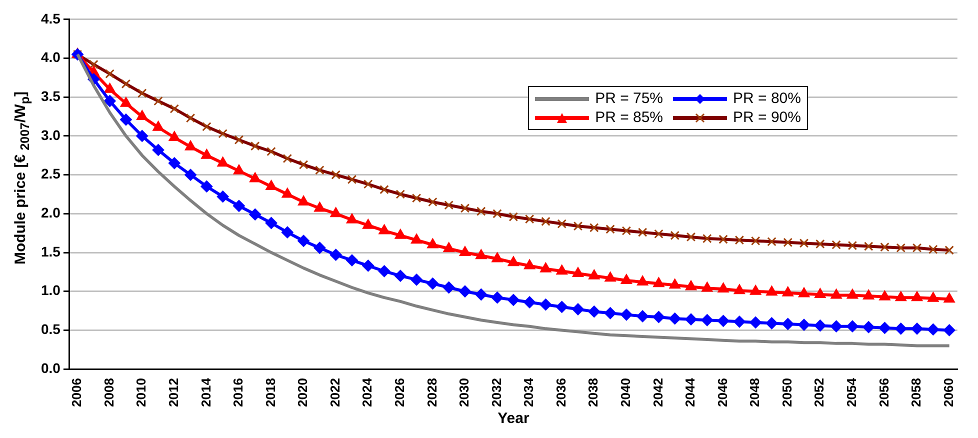  Describe the element at coordinates (916, 392) in the screenshot. I see `x-tick-label: 2058` at that location.